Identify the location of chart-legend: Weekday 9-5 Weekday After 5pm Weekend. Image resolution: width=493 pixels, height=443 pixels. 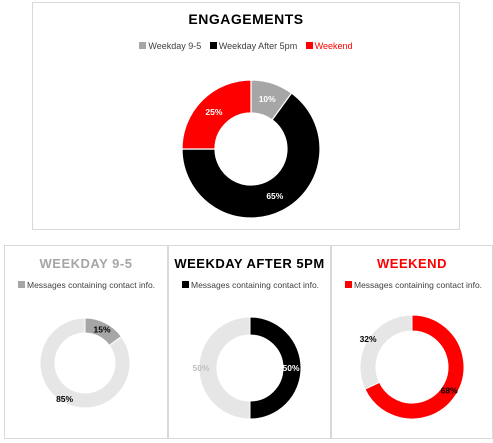
(246, 46).